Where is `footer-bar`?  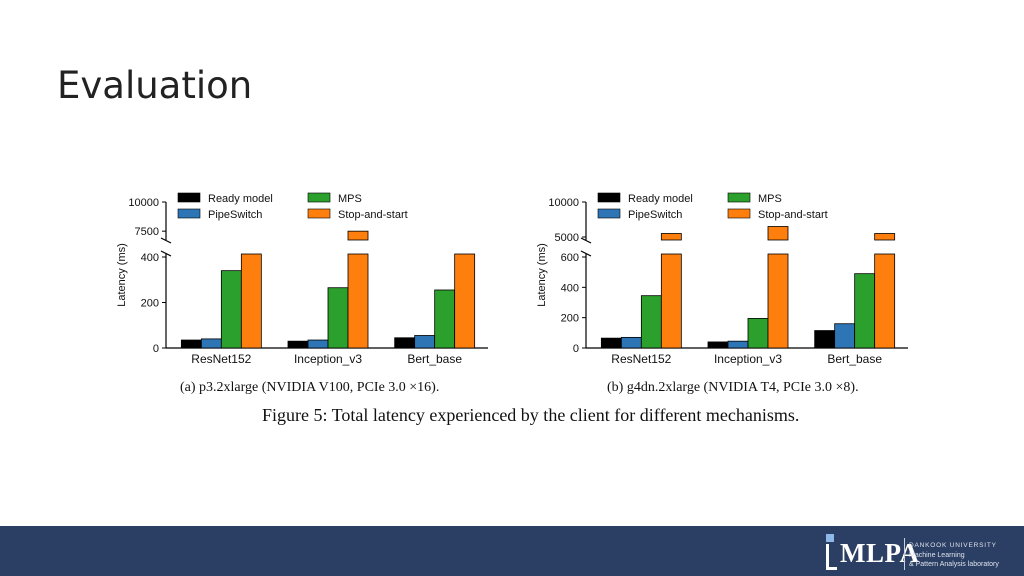 footer-bar is located at coordinates (512, 551).